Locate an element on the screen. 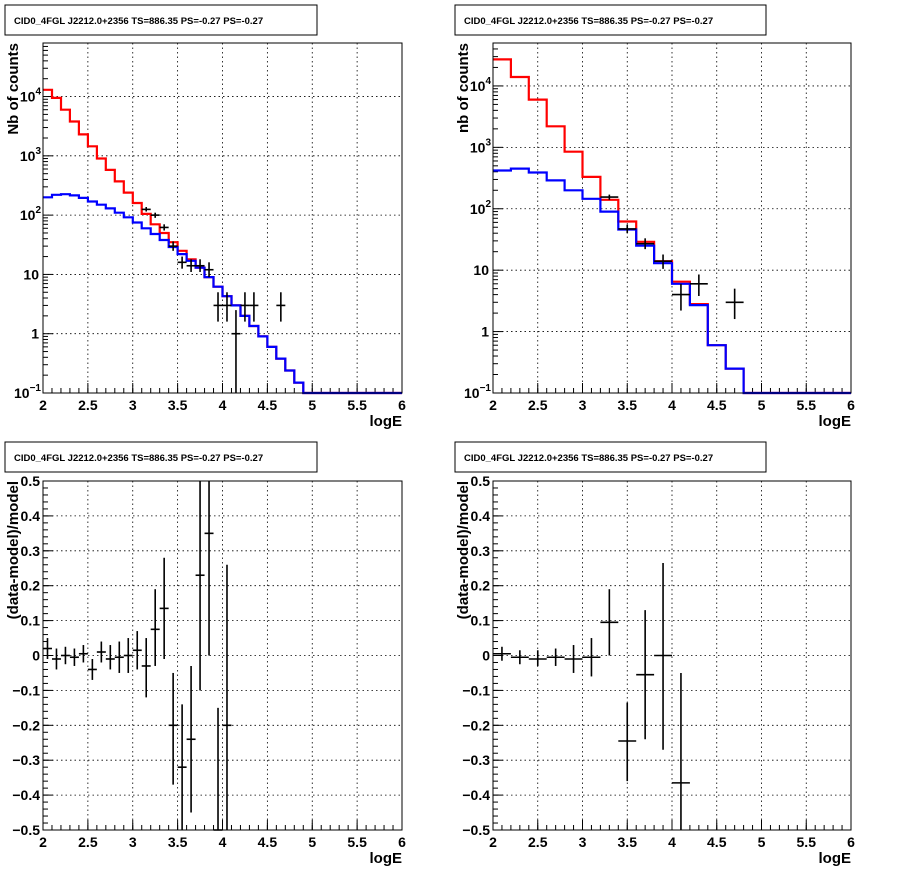 This screenshot has width=898, height=875. y-axis-label: Nb of counts is located at coordinates (13, 89).